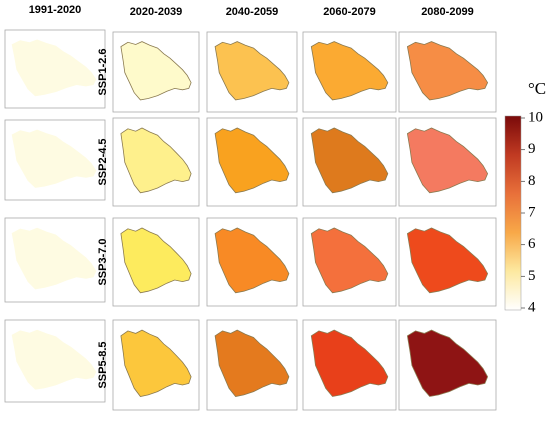  What do you see at coordinates (532, 307) in the screenshot?
I see `colorbar-tick-label: 4` at bounding box center [532, 307].